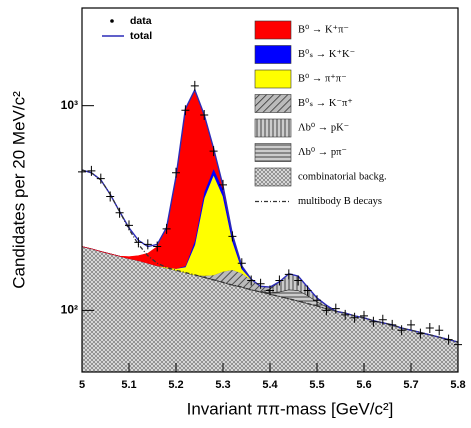 The image size is (471, 428). I want to click on x-axis-label: Invariant ππ-mass [GeV/c²], so click(290, 408).